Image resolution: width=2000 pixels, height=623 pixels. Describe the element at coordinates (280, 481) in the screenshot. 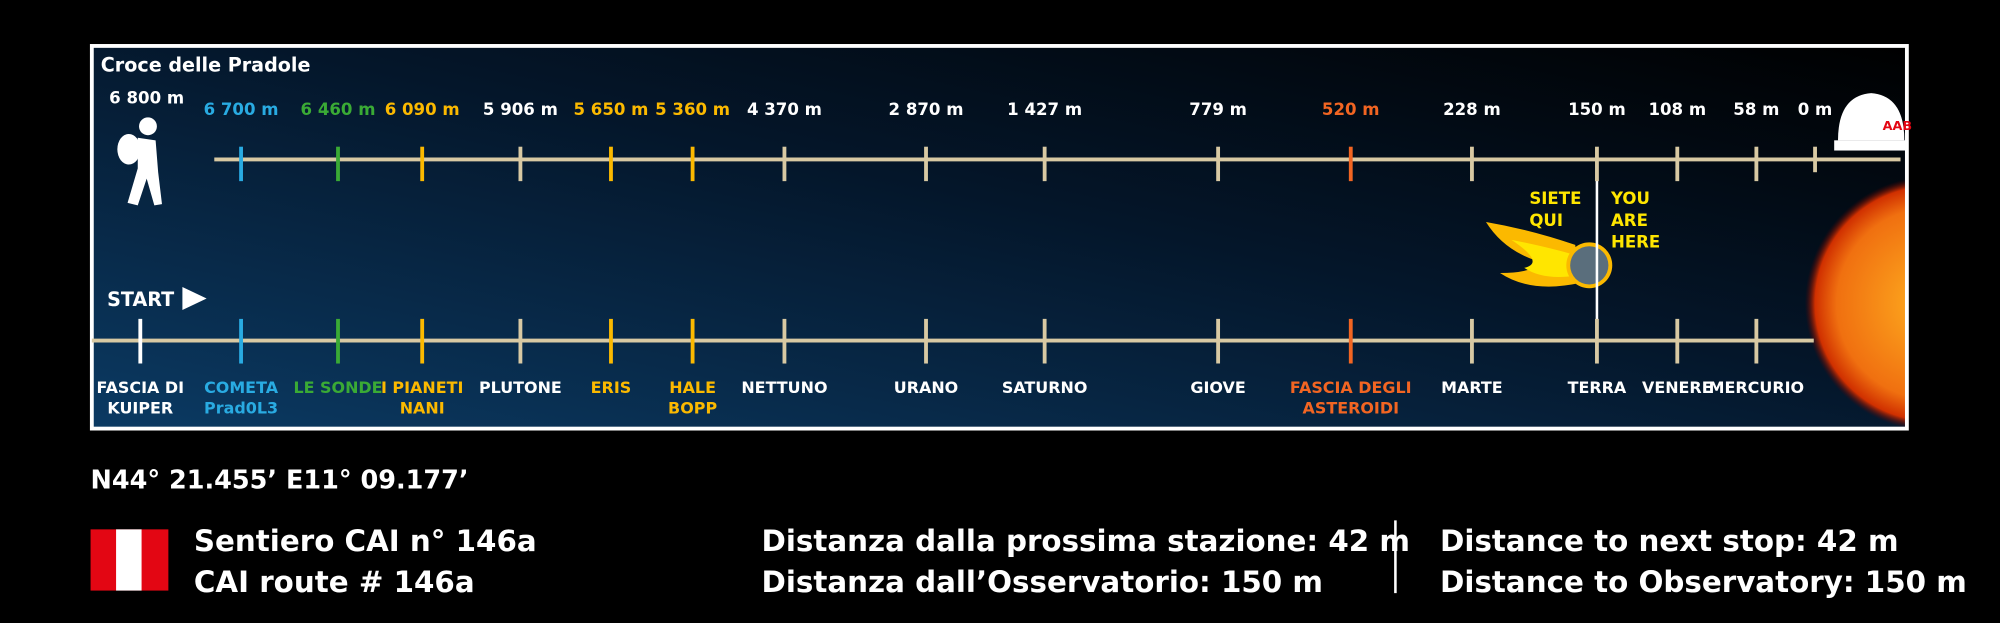

I see `coordinates: N44° 21.455’ E11° 09.177’` at that location.